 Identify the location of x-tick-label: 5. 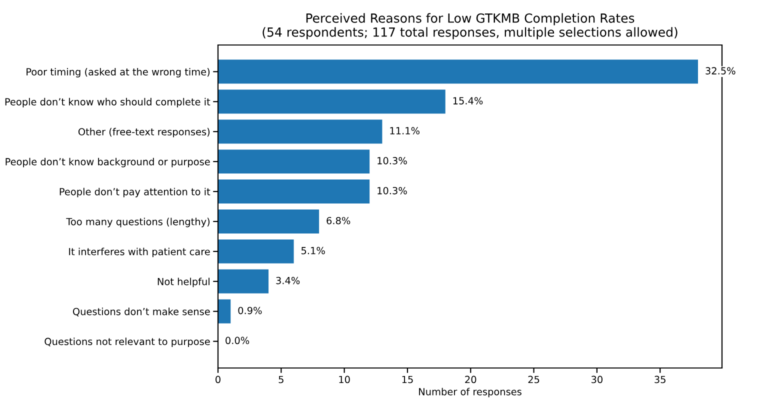
(281, 380).